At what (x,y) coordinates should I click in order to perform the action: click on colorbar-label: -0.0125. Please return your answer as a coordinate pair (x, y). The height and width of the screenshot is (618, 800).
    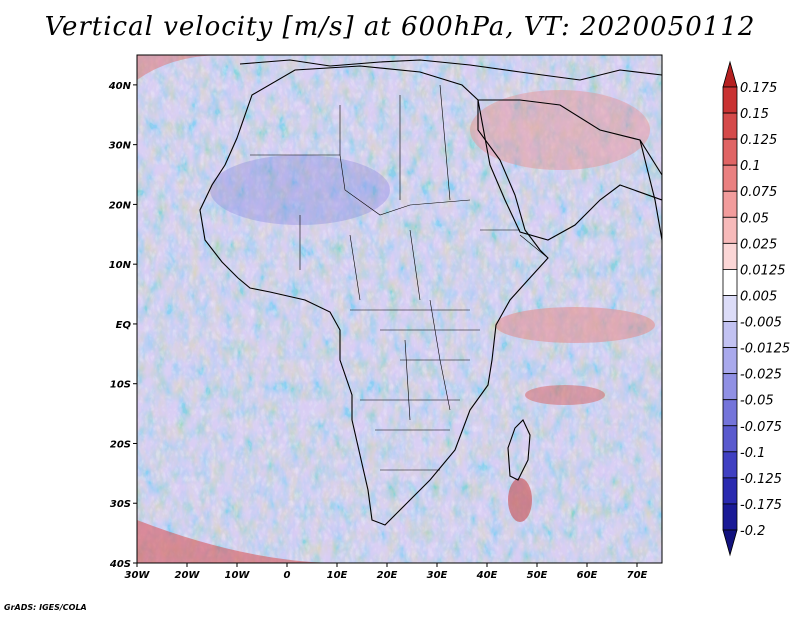
    Looking at the image, I should click on (765, 349).